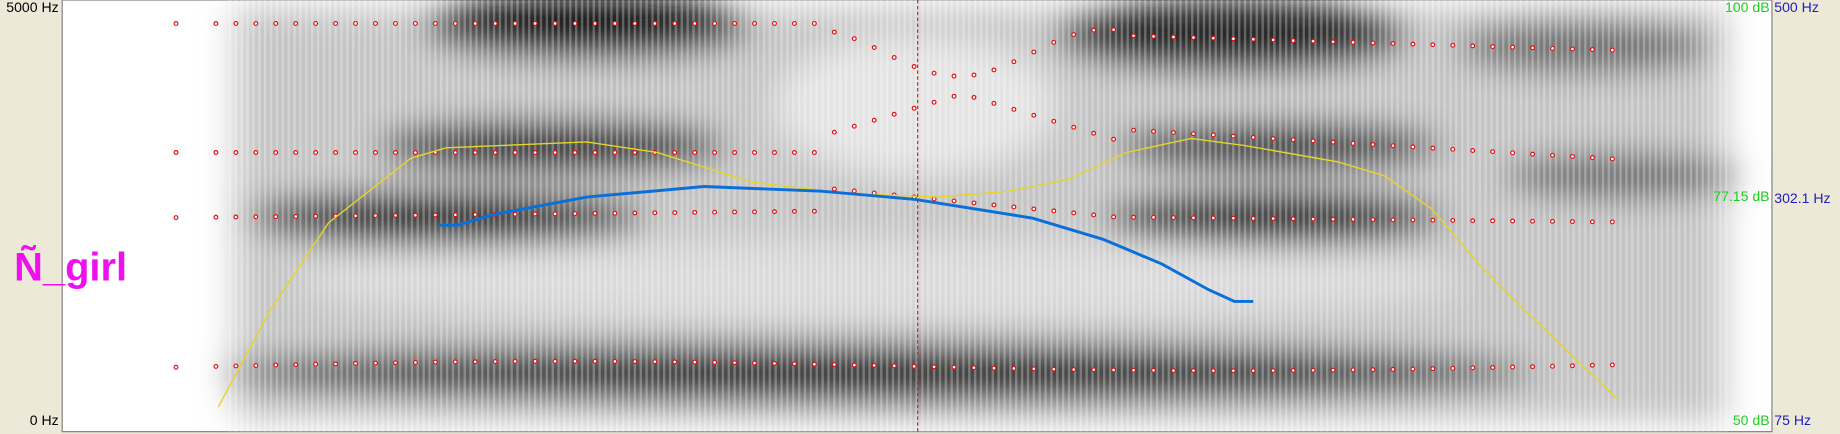 The image size is (1840, 434). Describe the element at coordinates (32, 7) in the screenshot. I see `frequency-top-label: 5000 Hz` at that location.